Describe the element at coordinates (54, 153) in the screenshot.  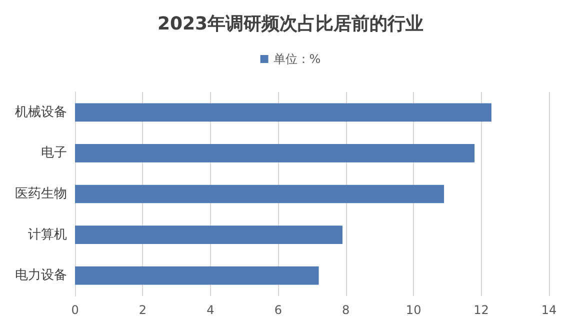
I see `y-tick-label: 电子` at that location.